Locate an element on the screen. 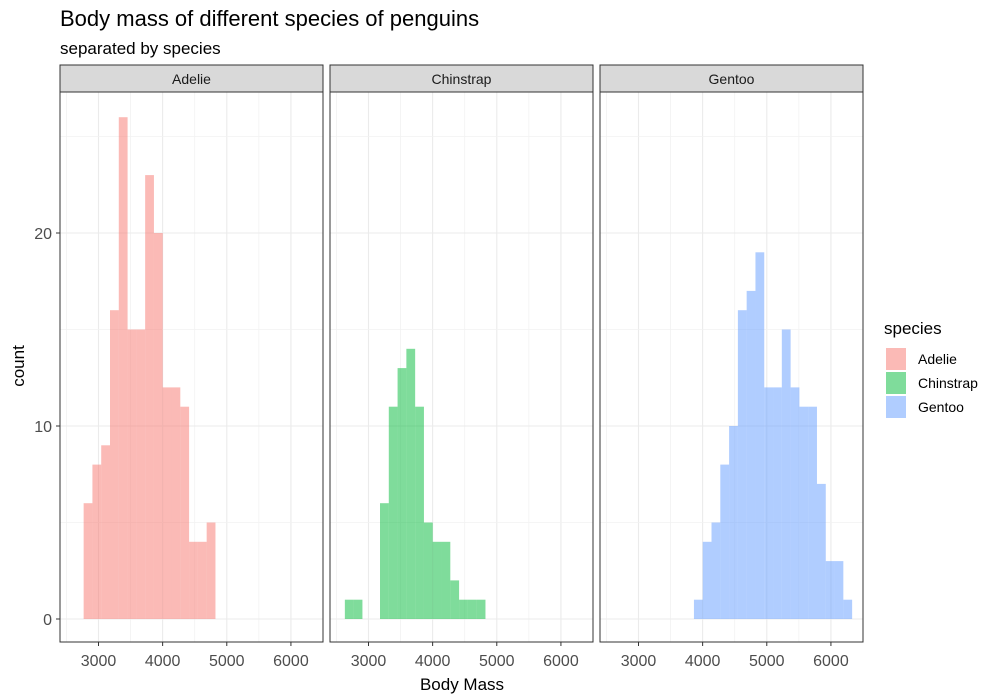 This screenshot has width=1000, height=700. facet-strip-label: Chinstrap is located at coordinates (462, 79).